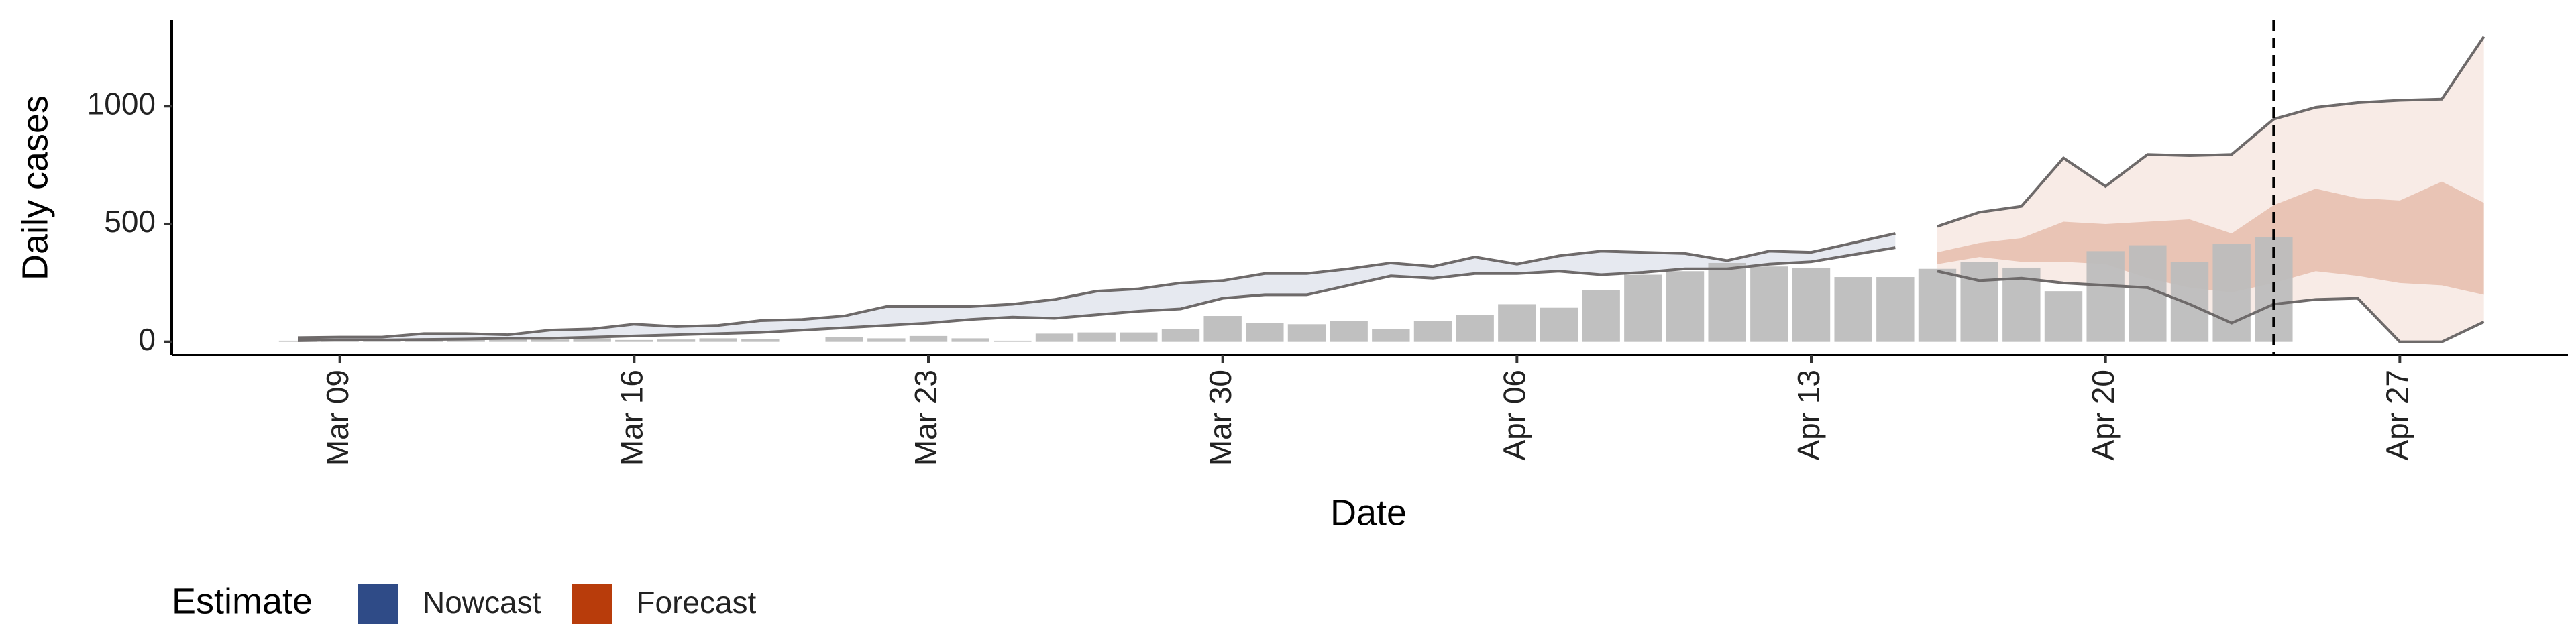 This screenshot has width=2576, height=644. Describe the element at coordinates (35, 187) in the screenshot. I see `y-axis-title: Daily cases` at that location.